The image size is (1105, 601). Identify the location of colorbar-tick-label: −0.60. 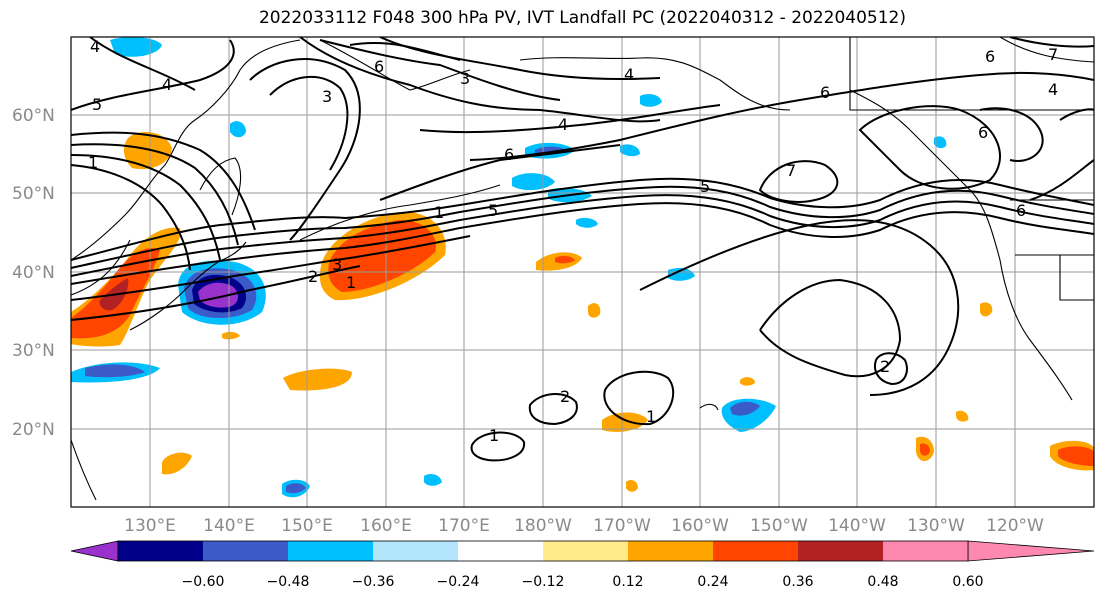
(203, 582).